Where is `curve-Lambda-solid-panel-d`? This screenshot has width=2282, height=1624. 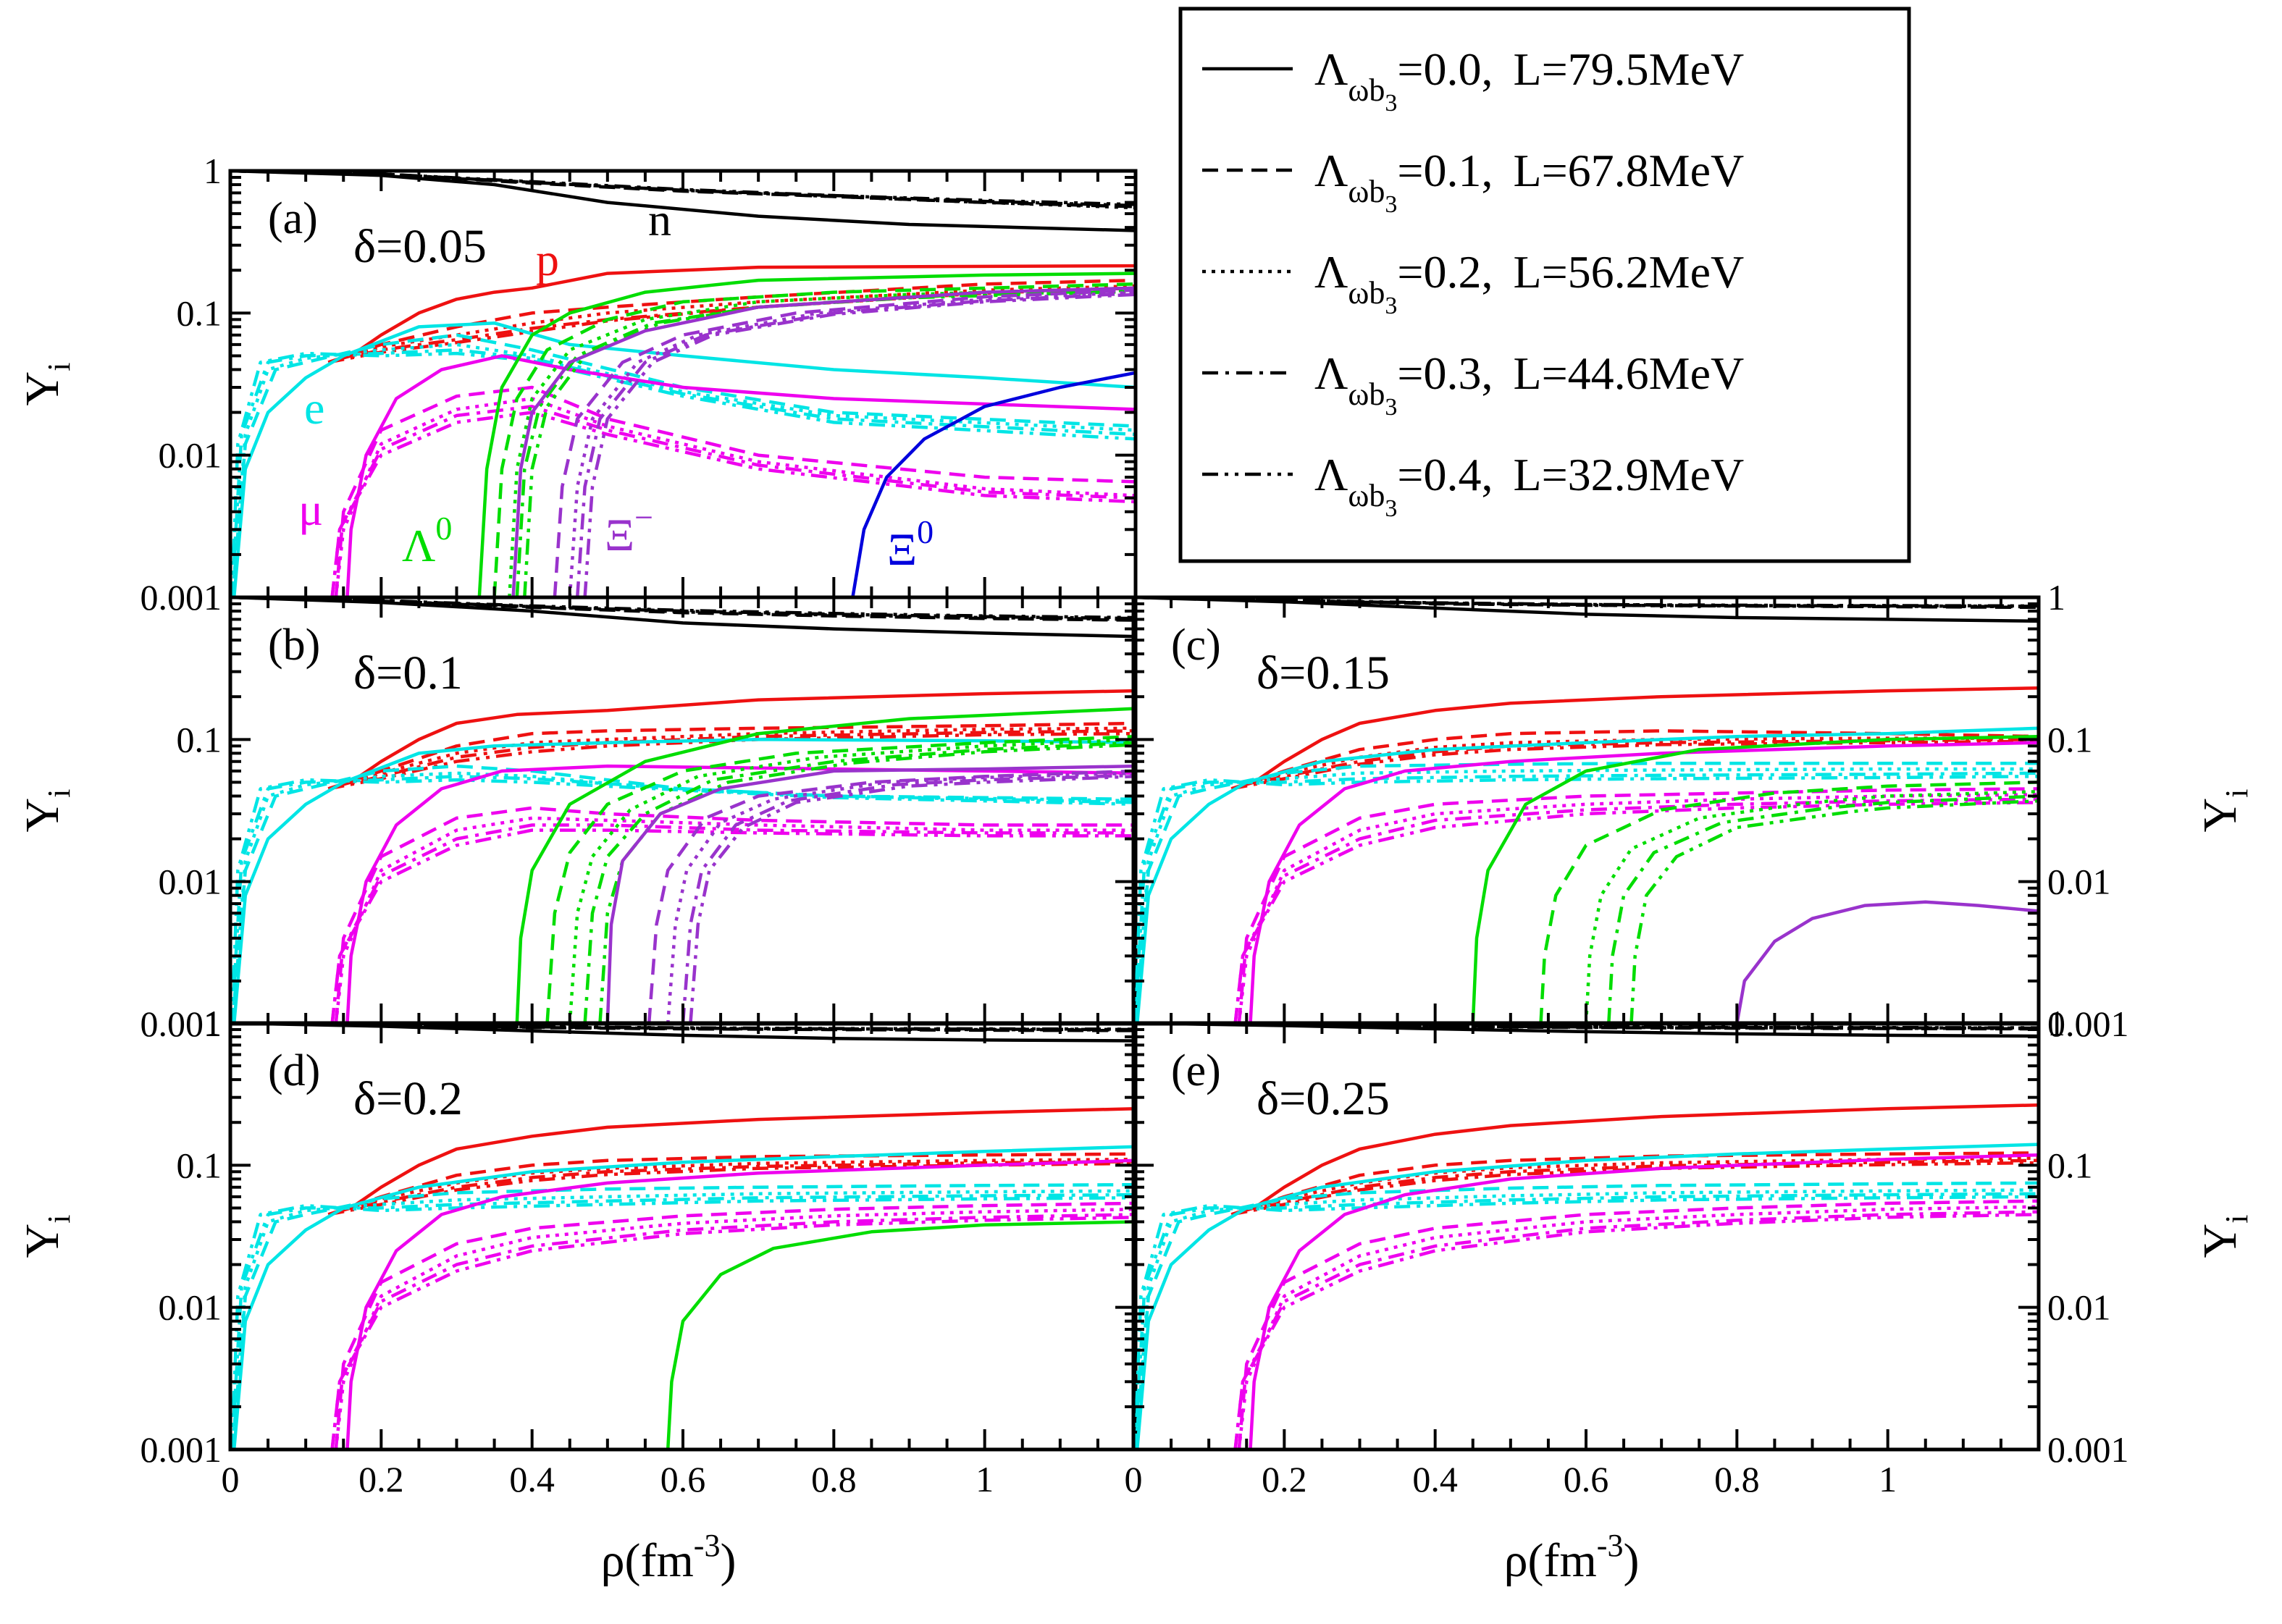
curve-Lambda-solid-panel-d is located at coordinates (901, 1335).